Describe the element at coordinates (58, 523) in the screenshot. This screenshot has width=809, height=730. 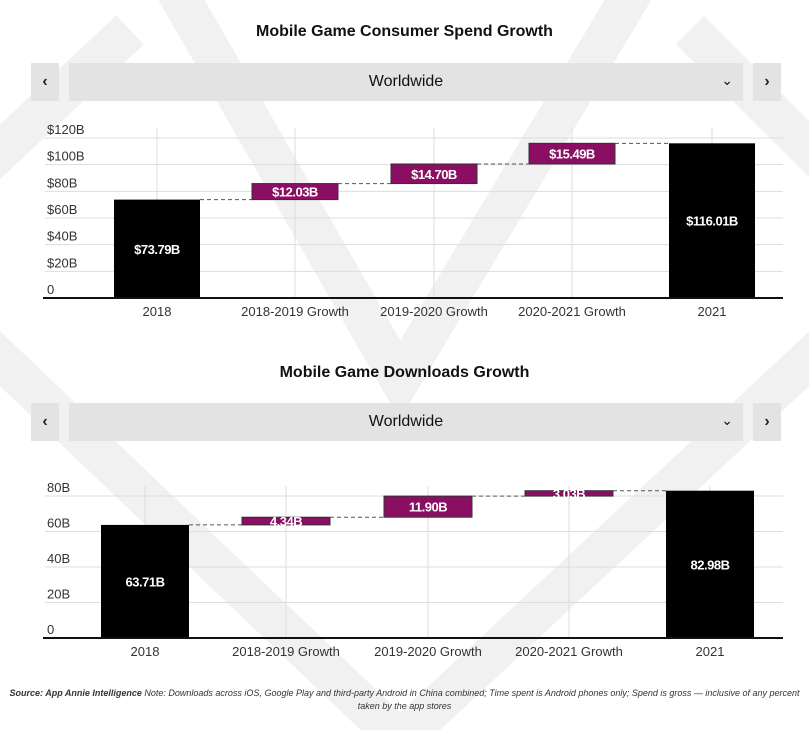
I see `y-tick-label: 60B` at that location.